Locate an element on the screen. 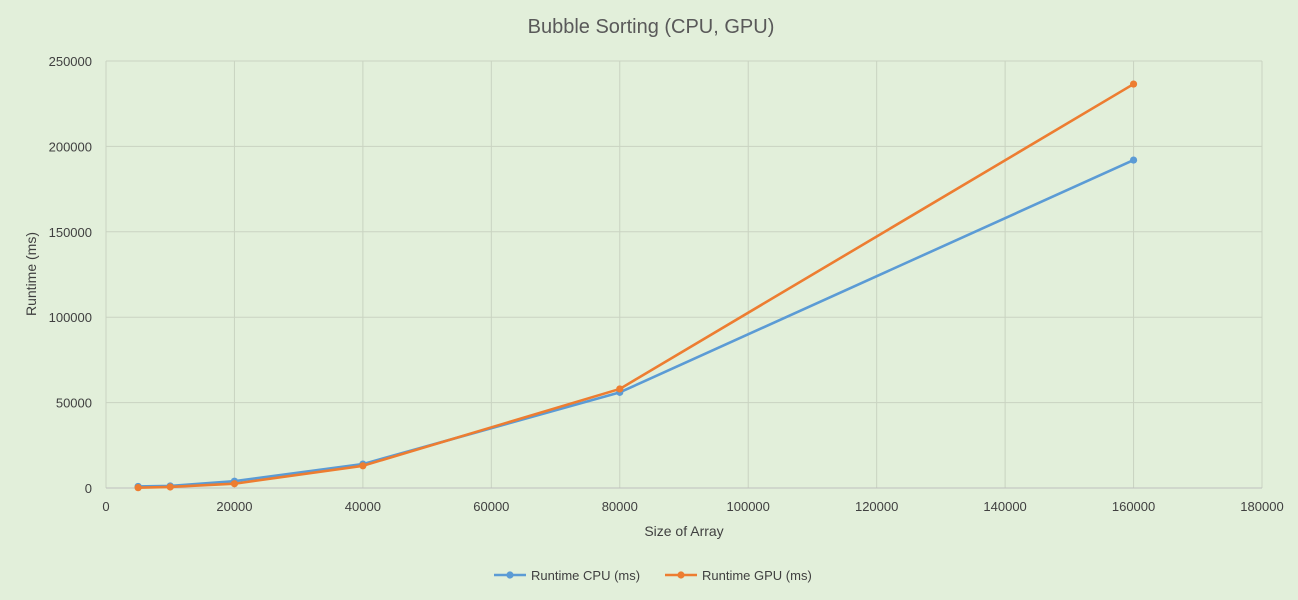 This screenshot has height=600, width=1298. y-tick-label: 250000 is located at coordinates (70, 61).